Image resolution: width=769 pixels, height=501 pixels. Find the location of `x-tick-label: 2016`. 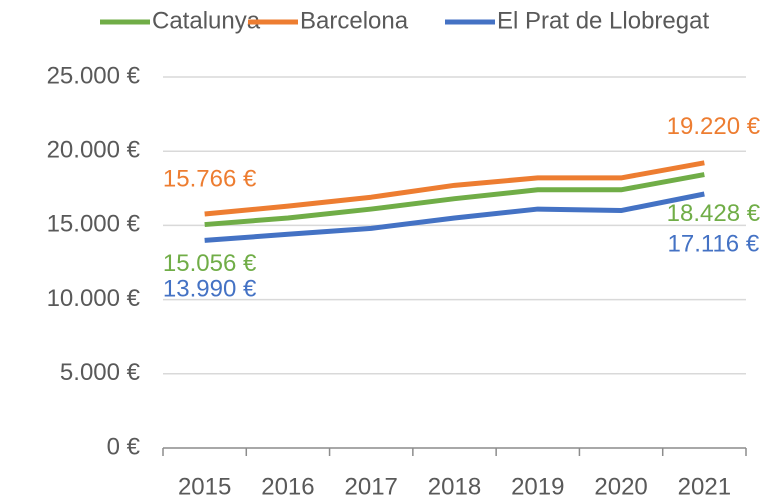

x-tick-label: 2016 is located at coordinates (287, 486).